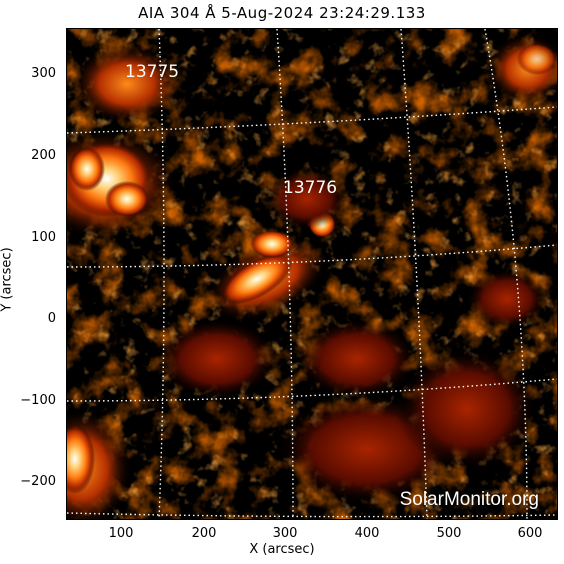  What do you see at coordinates (282, 13) in the screenshot?
I see `image-title: AIA 304 Å 5-Aug-2024 23:24:29.133` at bounding box center [282, 13].